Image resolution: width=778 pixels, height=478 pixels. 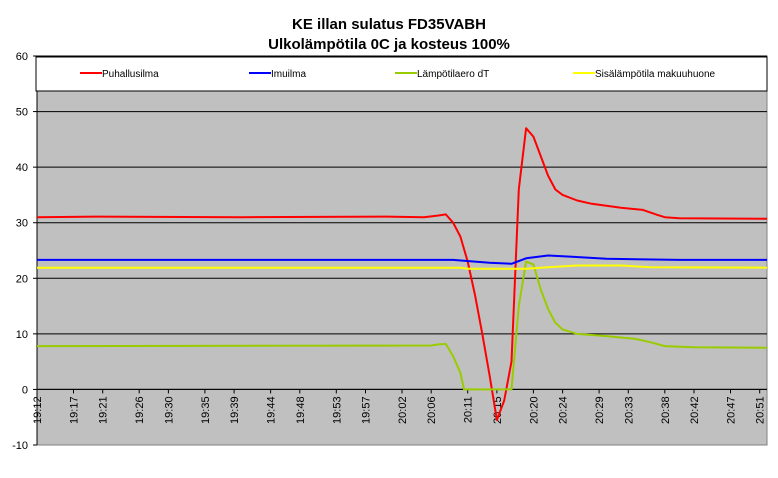 I want to click on x-tick-label: 20:06, so click(x=432, y=410).